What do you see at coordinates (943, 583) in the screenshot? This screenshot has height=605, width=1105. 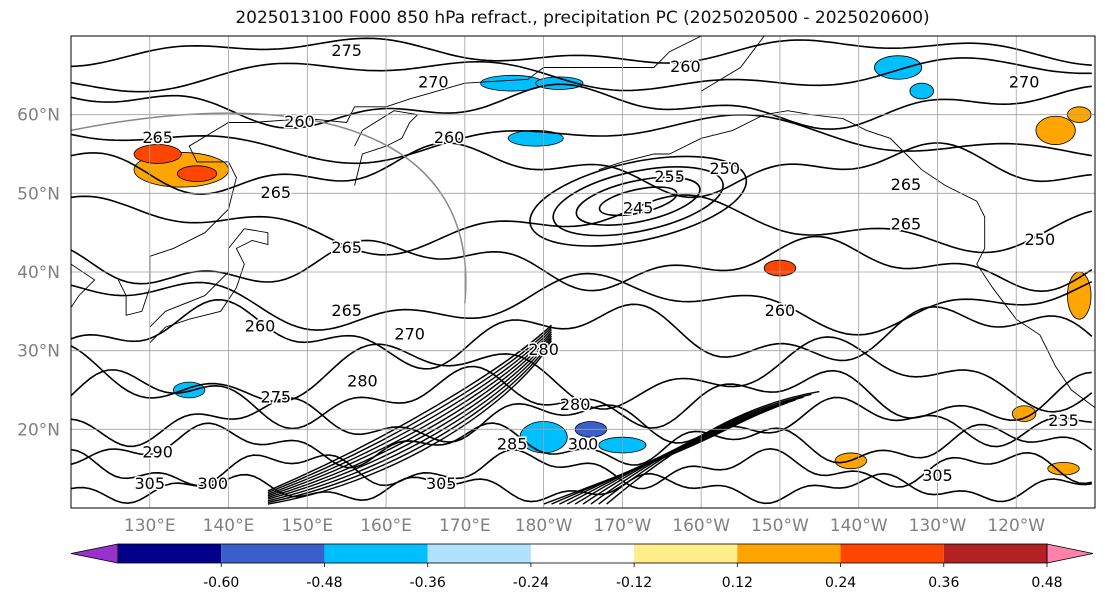 I see `colorbar-tick-label: 0.36` at bounding box center [943, 583].